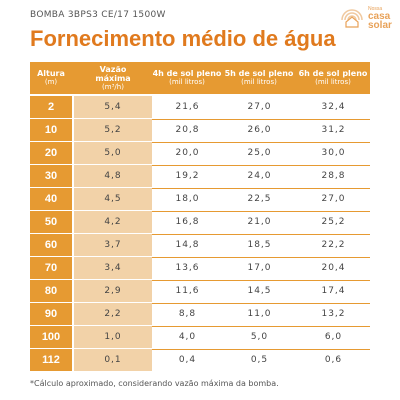 The width and height of the screenshot is (400, 400). I want to click on header-altura: Altura (m), so click(51, 78).